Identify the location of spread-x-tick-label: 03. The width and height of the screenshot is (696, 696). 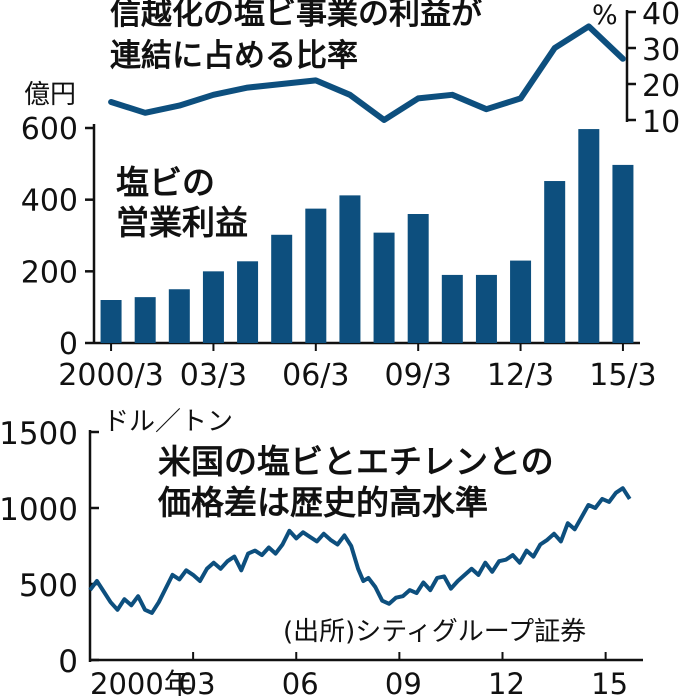
(197, 681).